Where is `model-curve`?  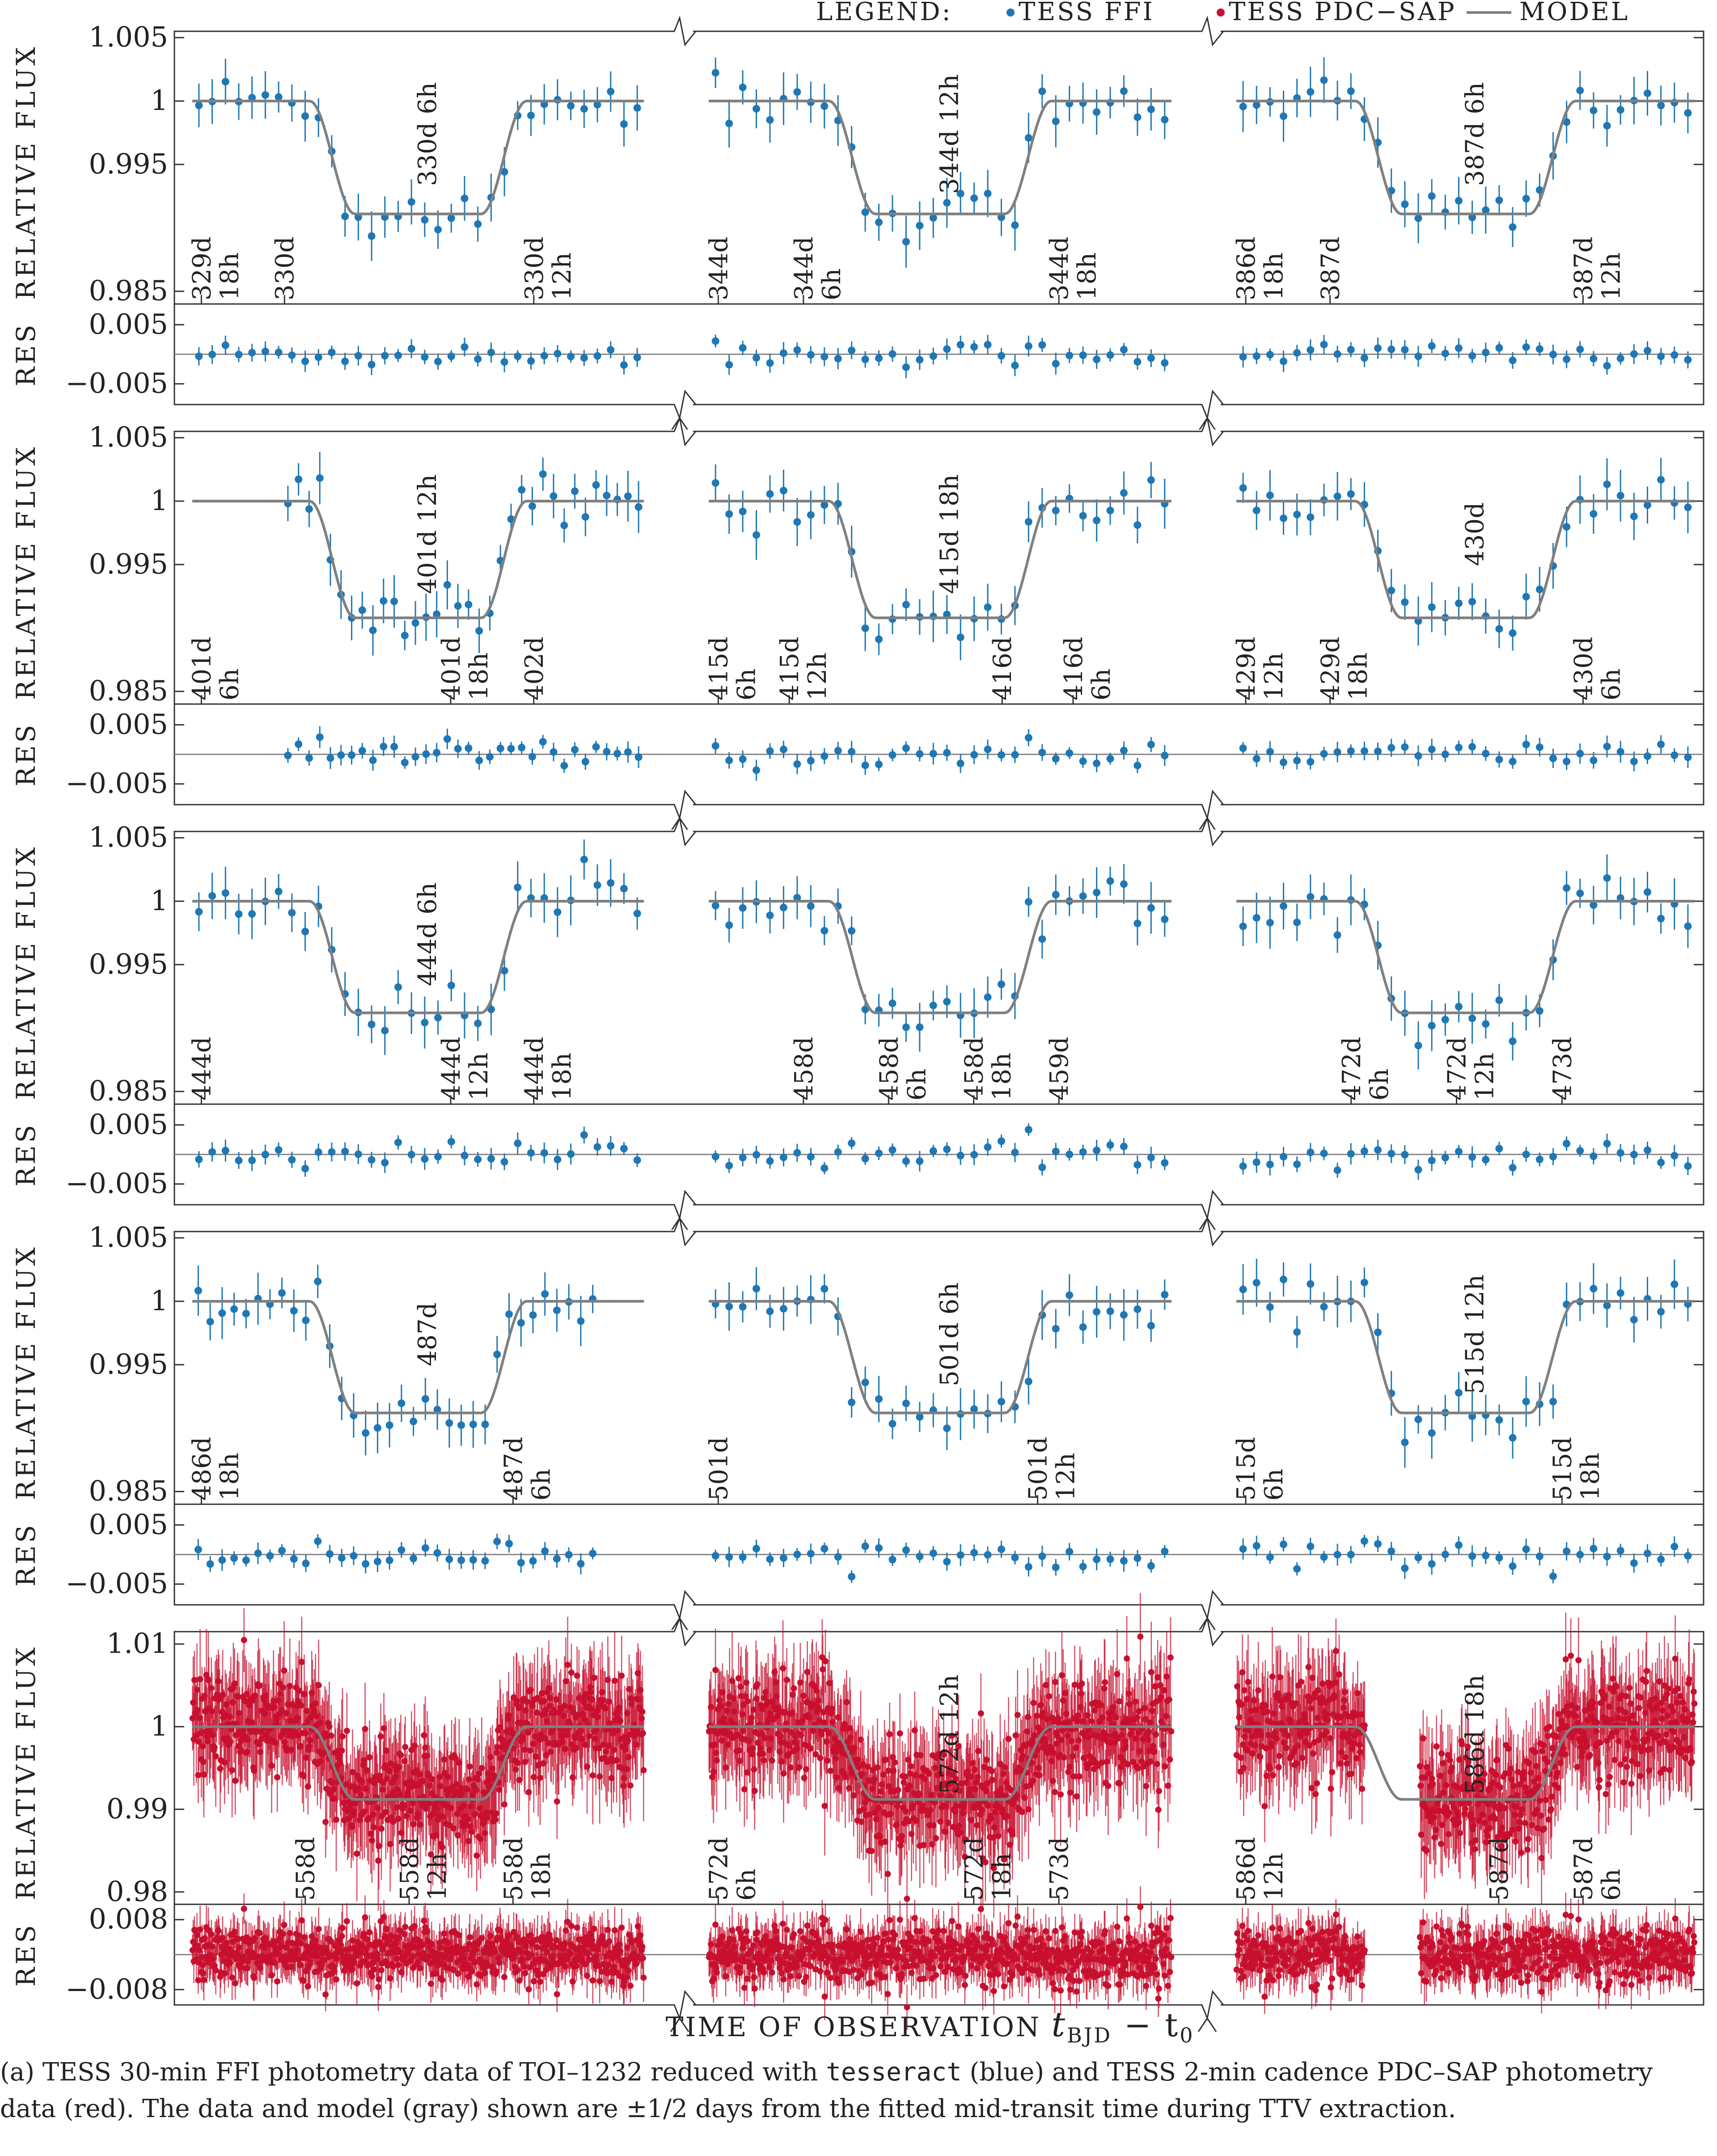
model-curve is located at coordinates (1466, 157).